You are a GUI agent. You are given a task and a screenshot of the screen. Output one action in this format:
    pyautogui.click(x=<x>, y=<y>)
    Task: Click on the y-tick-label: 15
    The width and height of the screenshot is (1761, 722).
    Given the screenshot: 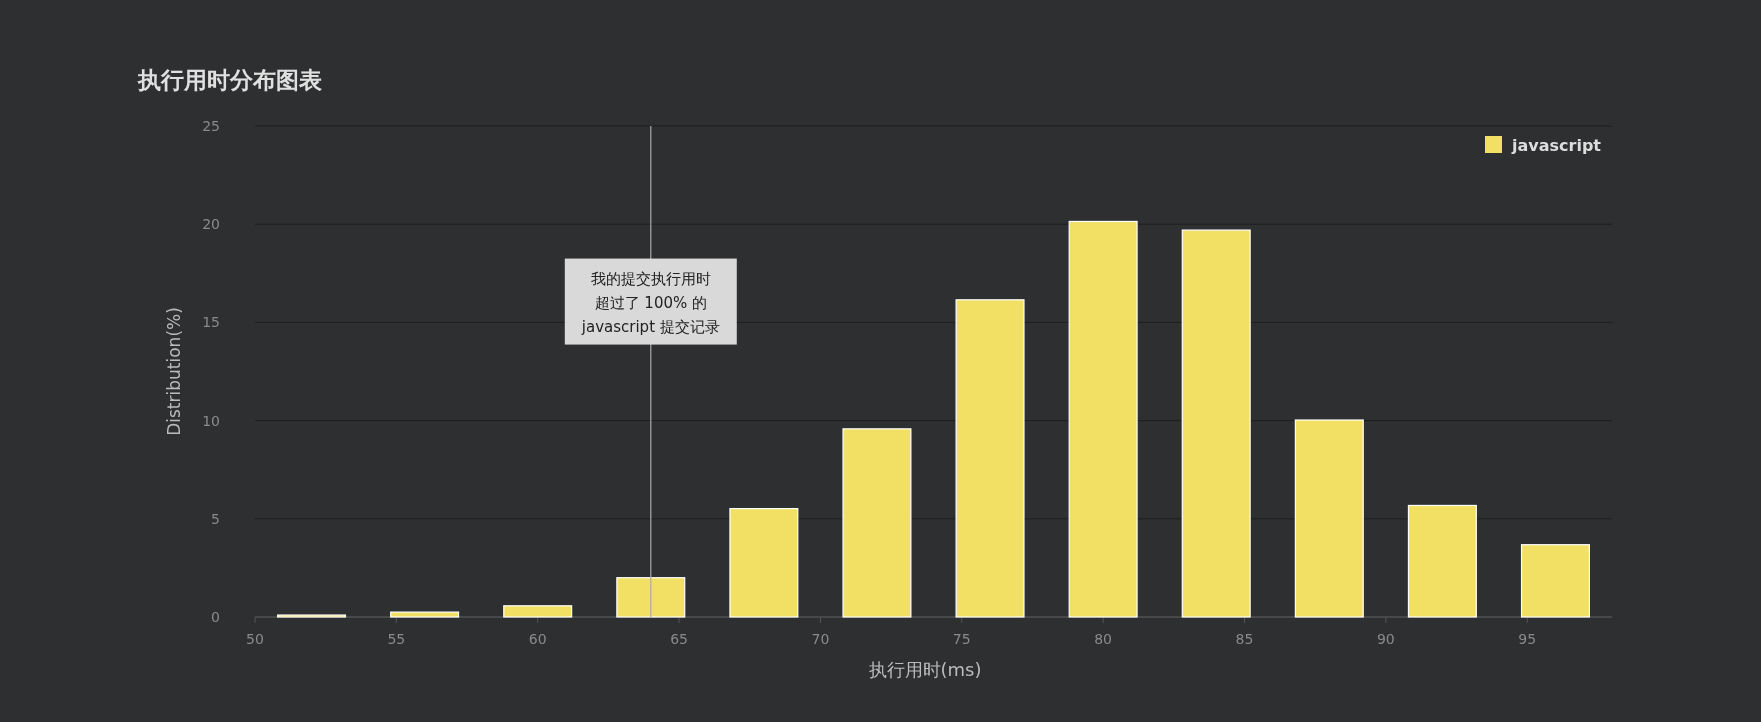 What is the action you would take?
    pyautogui.click(x=211, y=322)
    